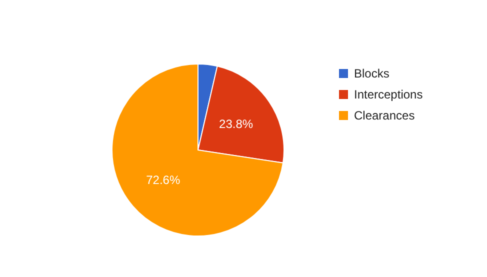 Image resolution: width=487 pixels, height=277 pixels. I want to click on legend-label: Interceptions, so click(388, 95).